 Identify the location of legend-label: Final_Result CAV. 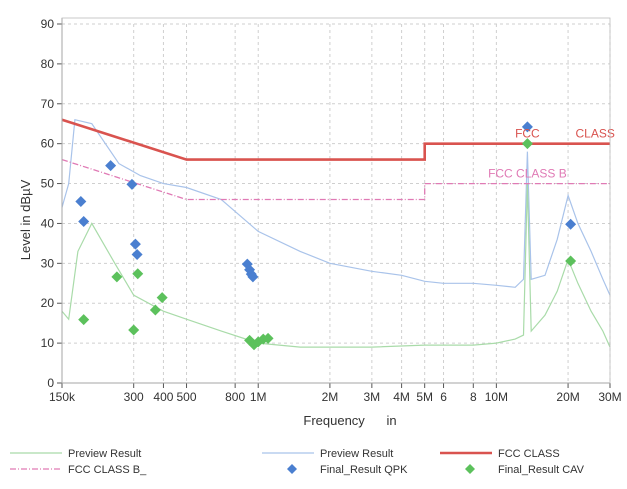
(541, 470).